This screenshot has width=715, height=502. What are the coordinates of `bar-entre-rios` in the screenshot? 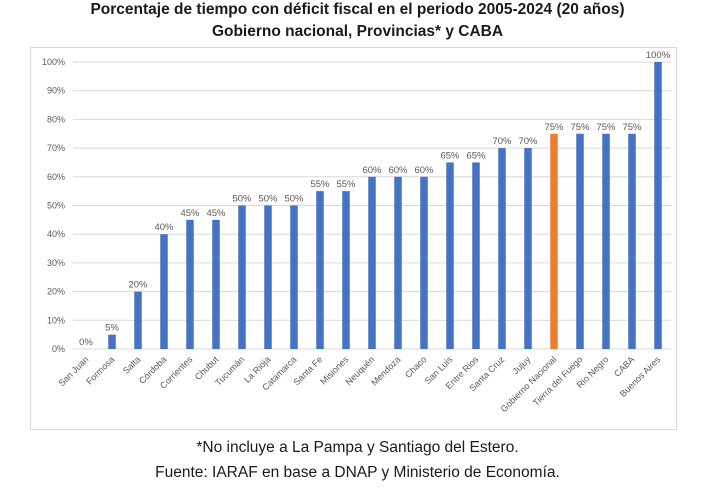 It's located at (476, 255).